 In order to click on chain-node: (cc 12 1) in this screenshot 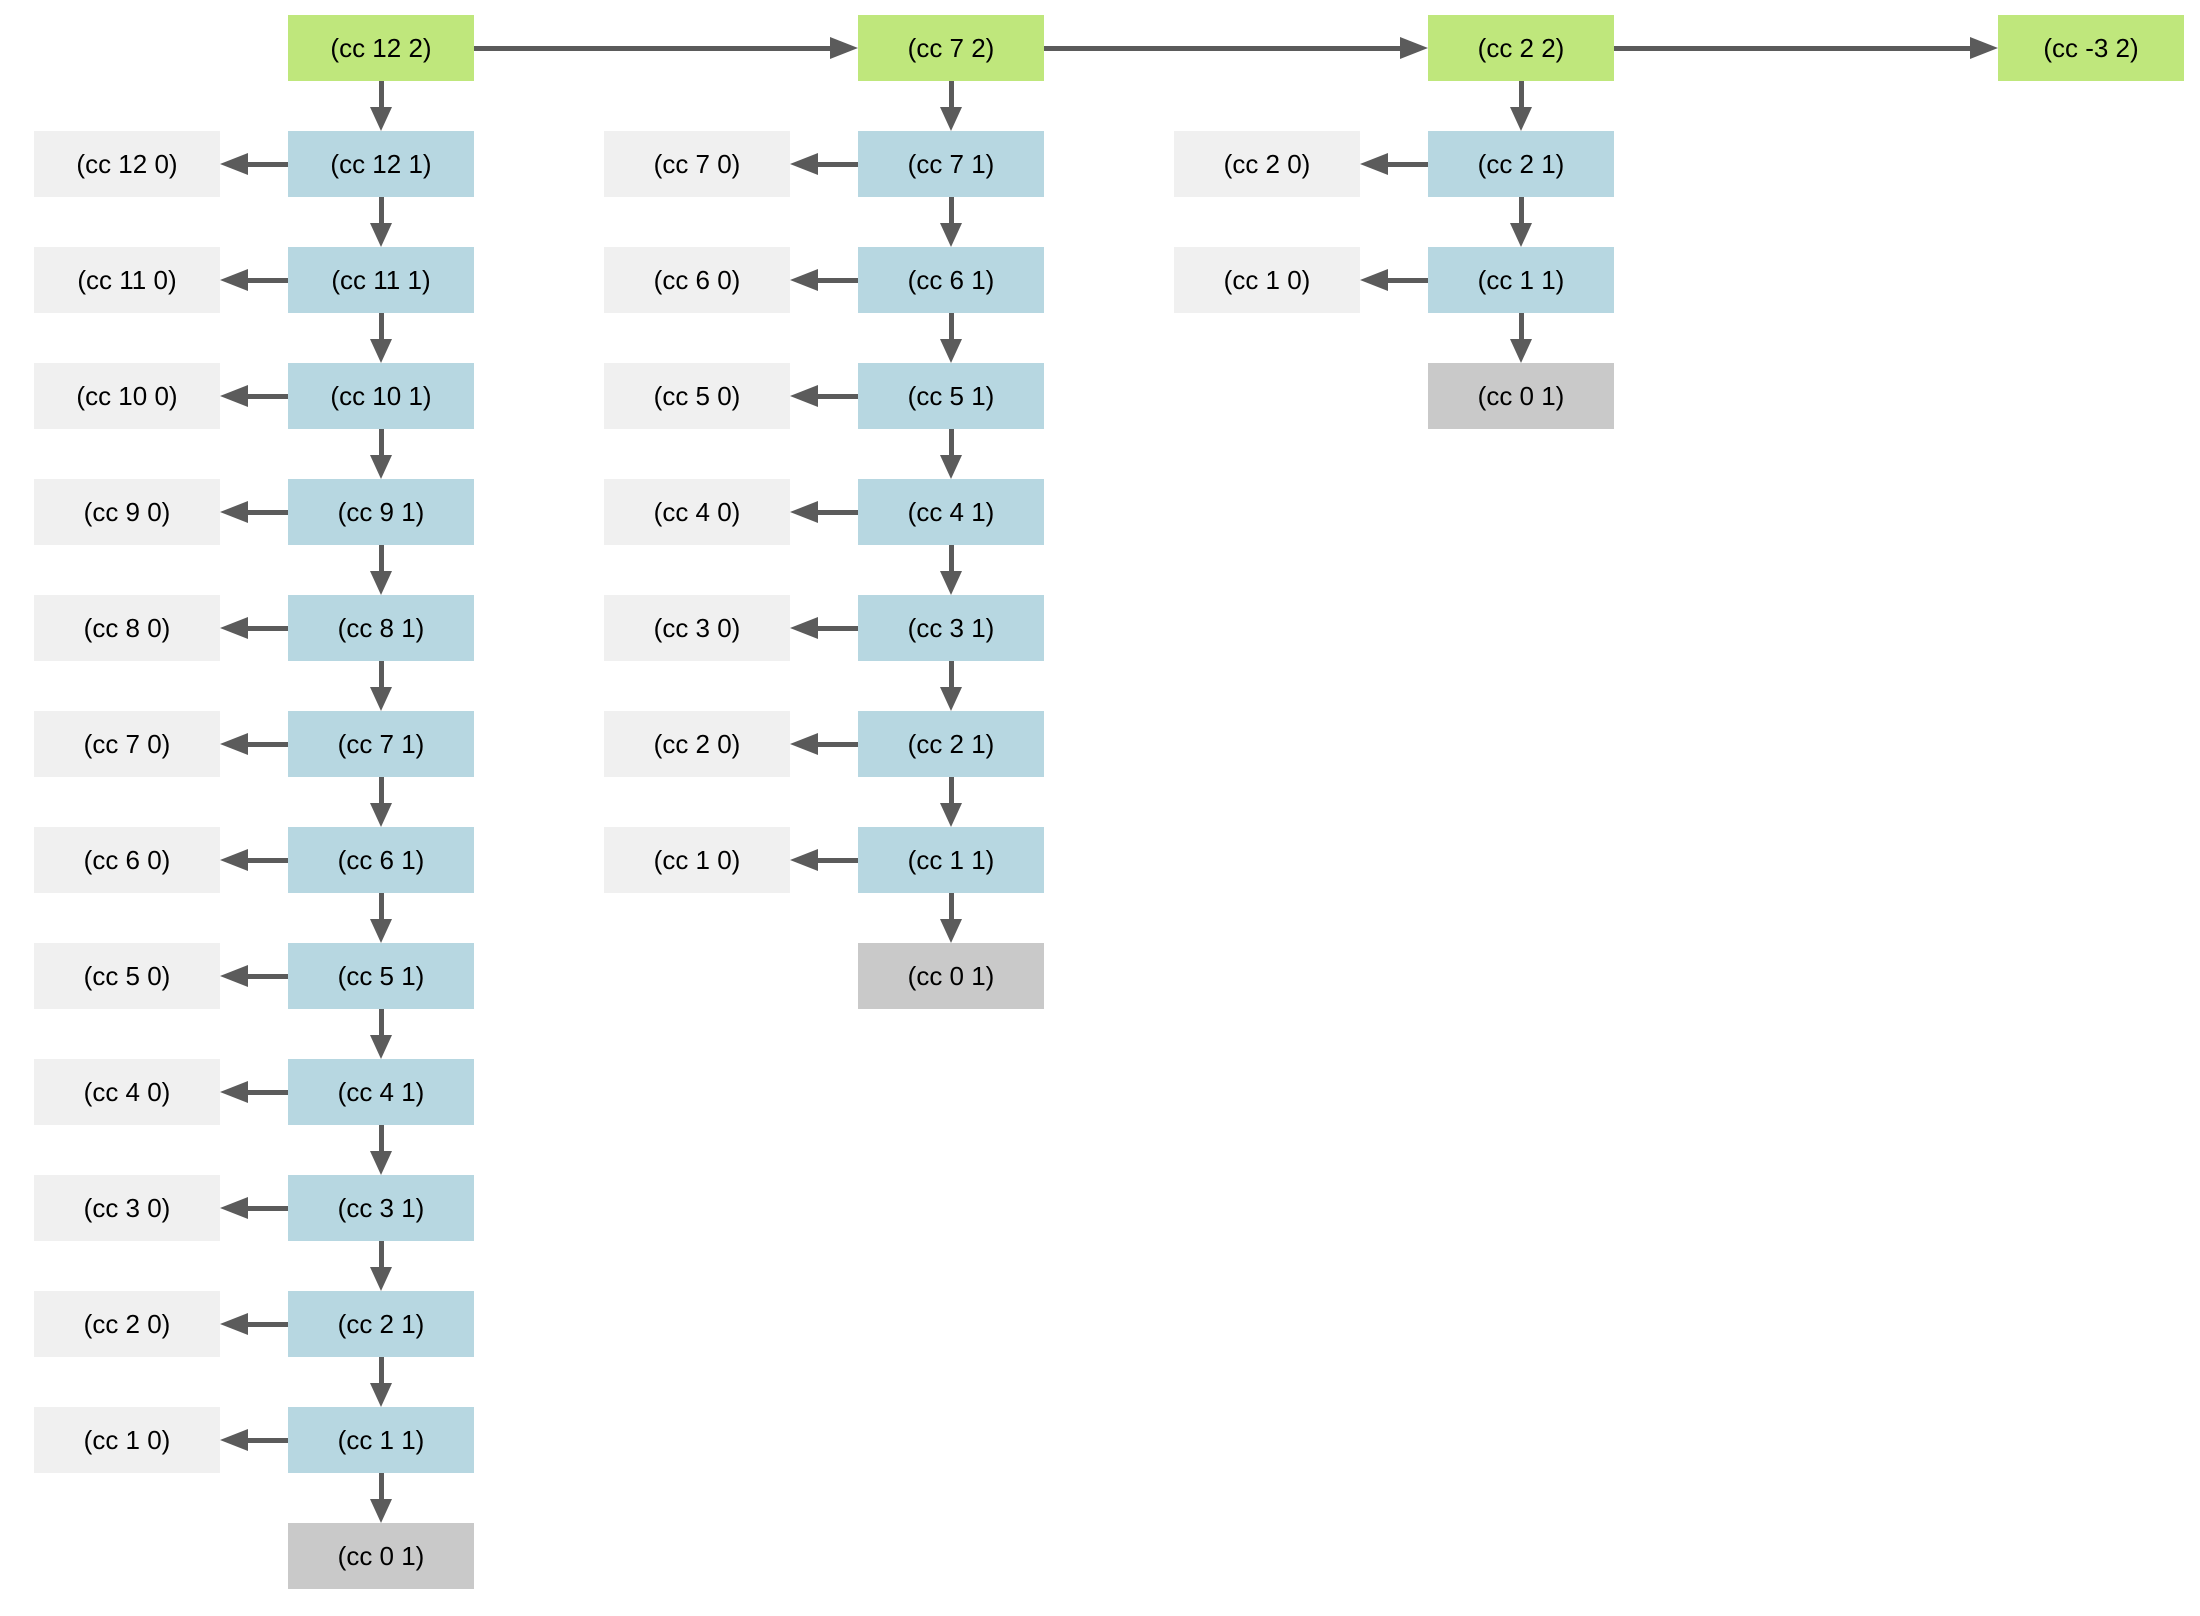, I will do `click(381, 164)`.